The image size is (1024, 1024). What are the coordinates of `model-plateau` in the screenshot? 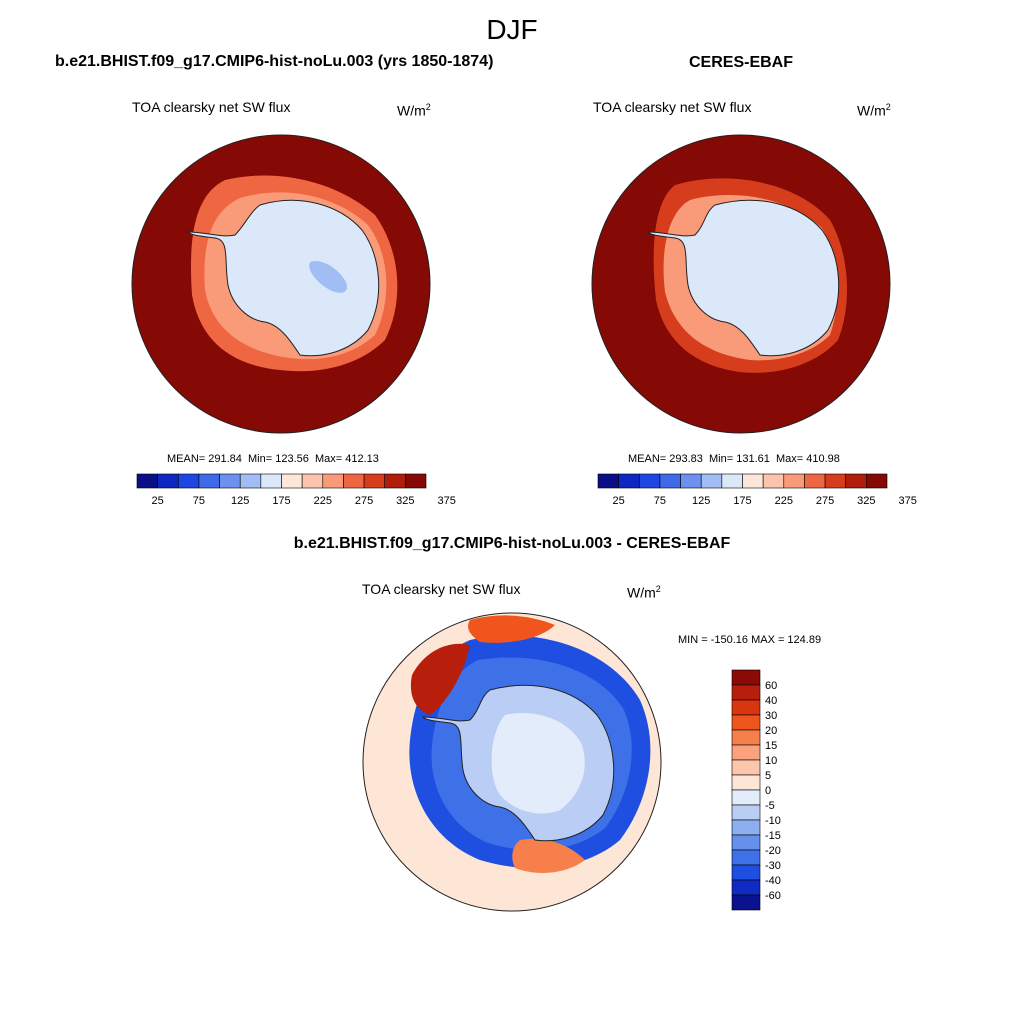 It's located at (328, 277).